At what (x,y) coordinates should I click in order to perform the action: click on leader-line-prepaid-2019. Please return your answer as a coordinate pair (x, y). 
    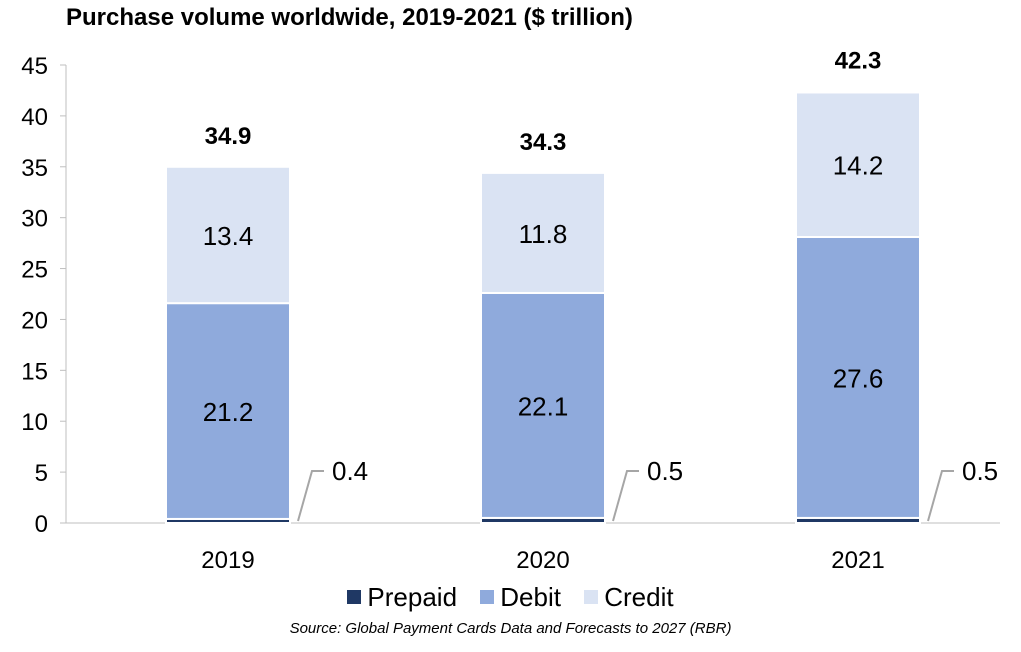
    Looking at the image, I should click on (310, 496).